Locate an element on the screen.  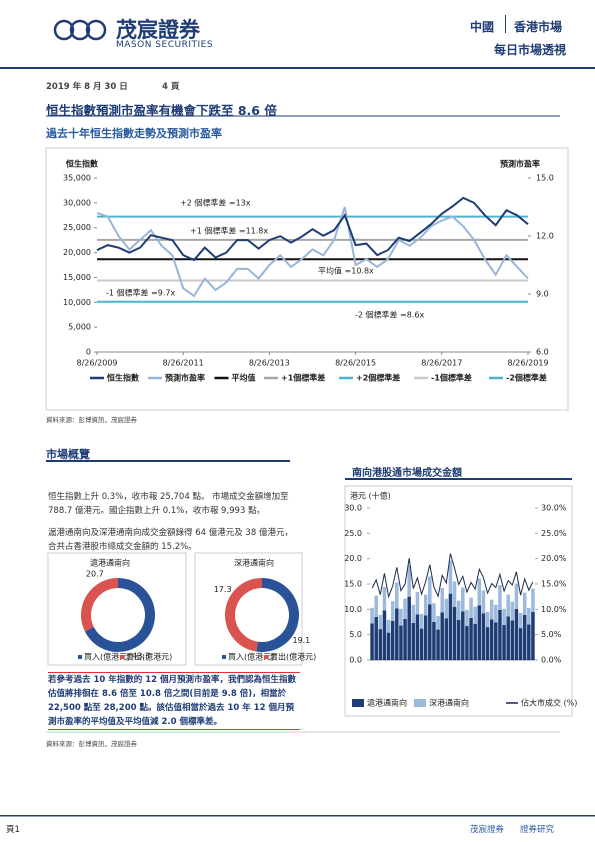
section-title: 過去十年恒生指數走勢及預測市盈率 is located at coordinates (134, 133).